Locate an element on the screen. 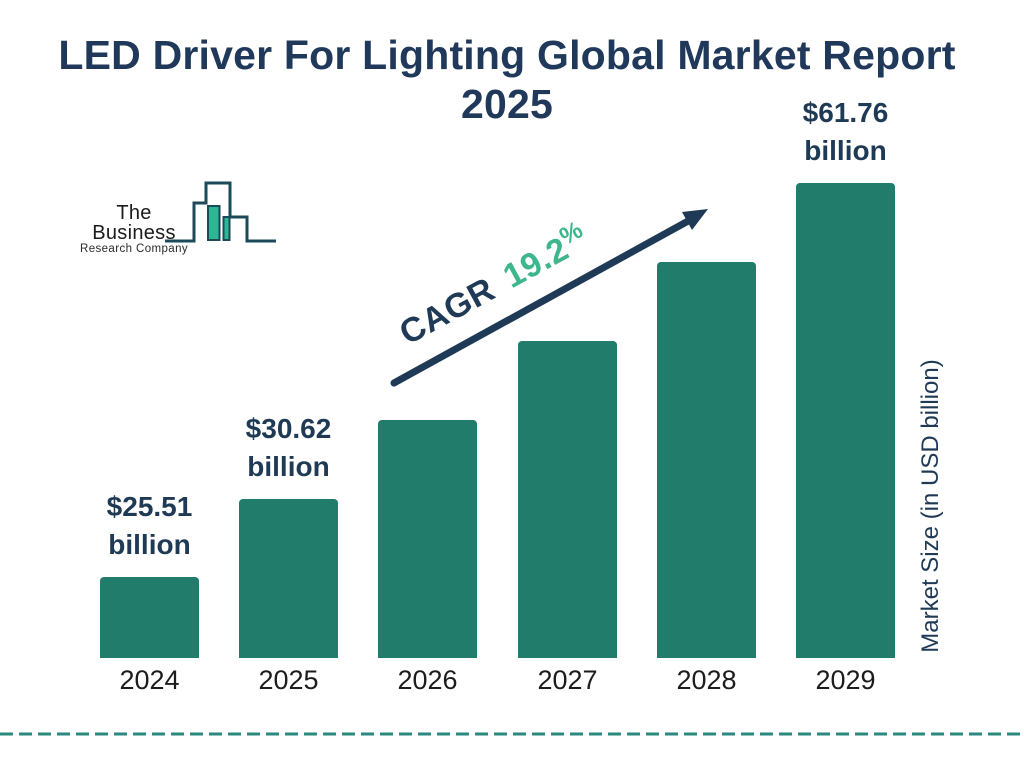 The height and width of the screenshot is (768, 1024). bar-group-2027: 2027 is located at coordinates (567, 518).